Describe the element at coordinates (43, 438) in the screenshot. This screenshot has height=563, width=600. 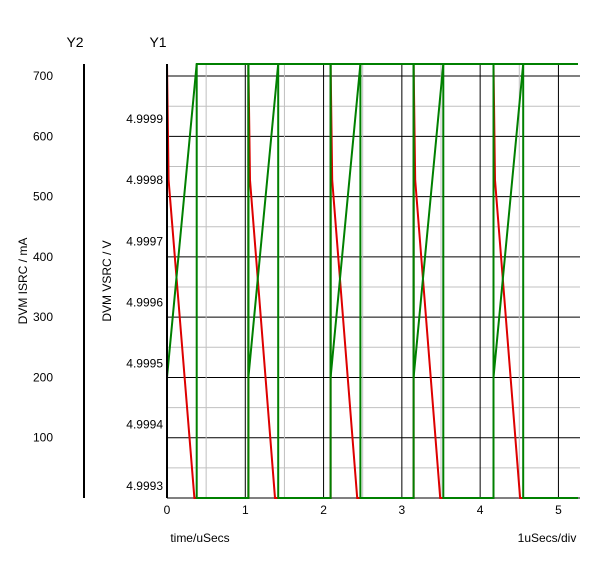
I see `y2-tick-label: 100` at that location.